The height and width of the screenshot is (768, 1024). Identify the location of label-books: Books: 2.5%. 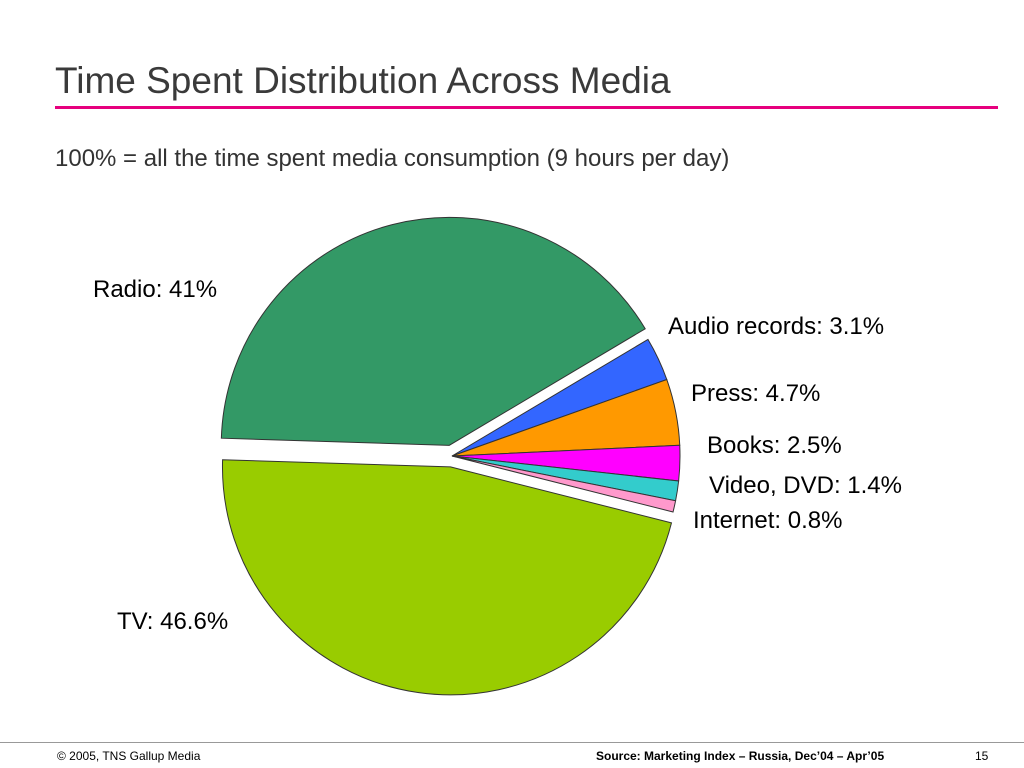
(774, 445).